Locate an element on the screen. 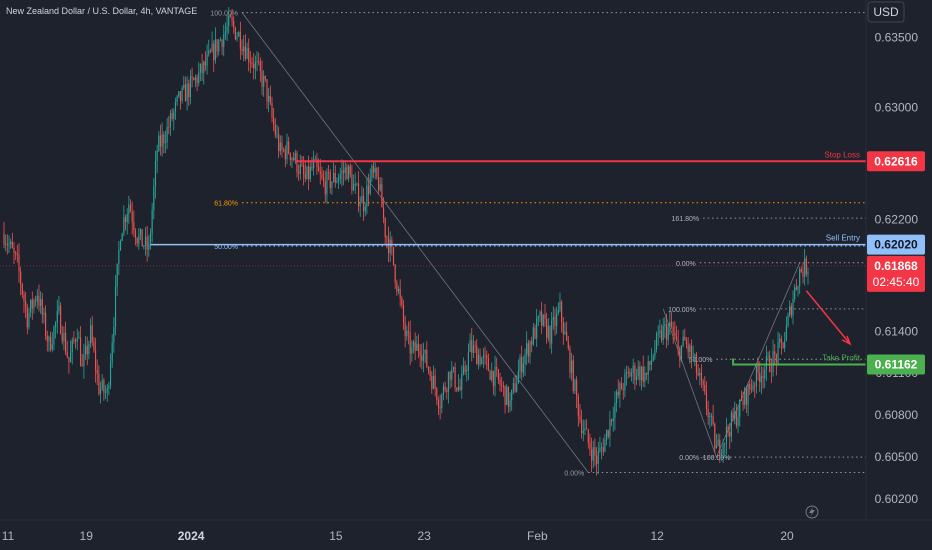 This screenshot has width=932, height=550. sell-entry-label: Sell Entry is located at coordinates (843, 238).